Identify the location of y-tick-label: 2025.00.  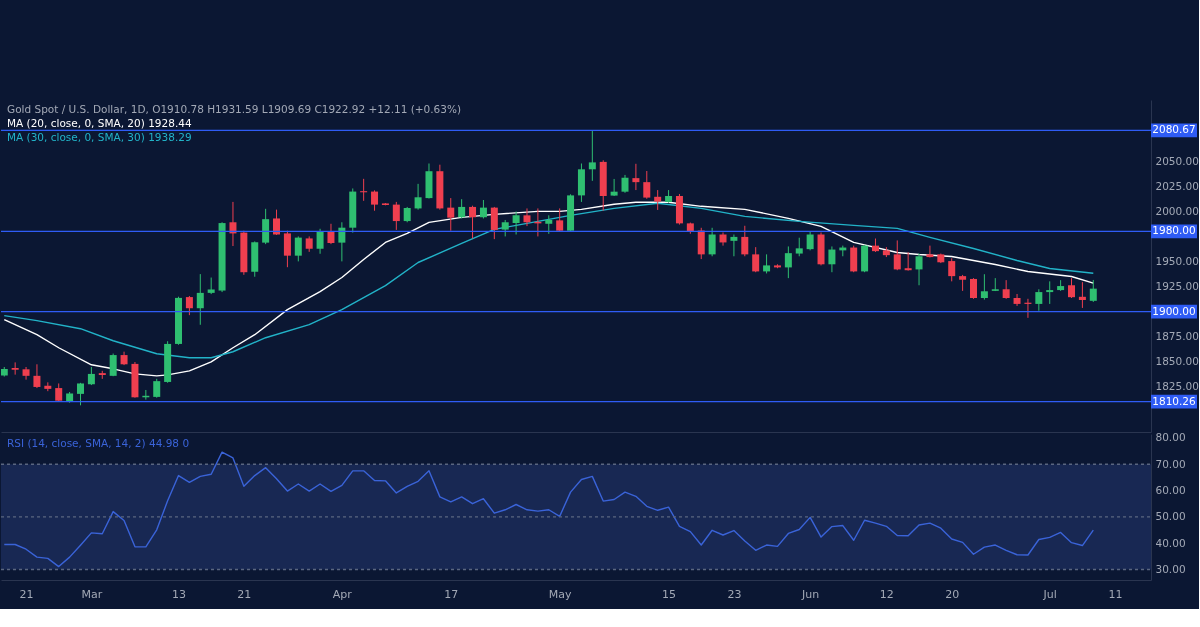
(1177, 185).